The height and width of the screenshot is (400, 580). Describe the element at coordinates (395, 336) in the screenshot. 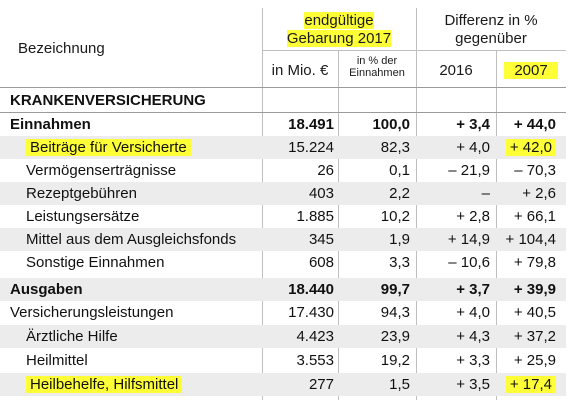

I see `cell-pct: 23,9` at that location.